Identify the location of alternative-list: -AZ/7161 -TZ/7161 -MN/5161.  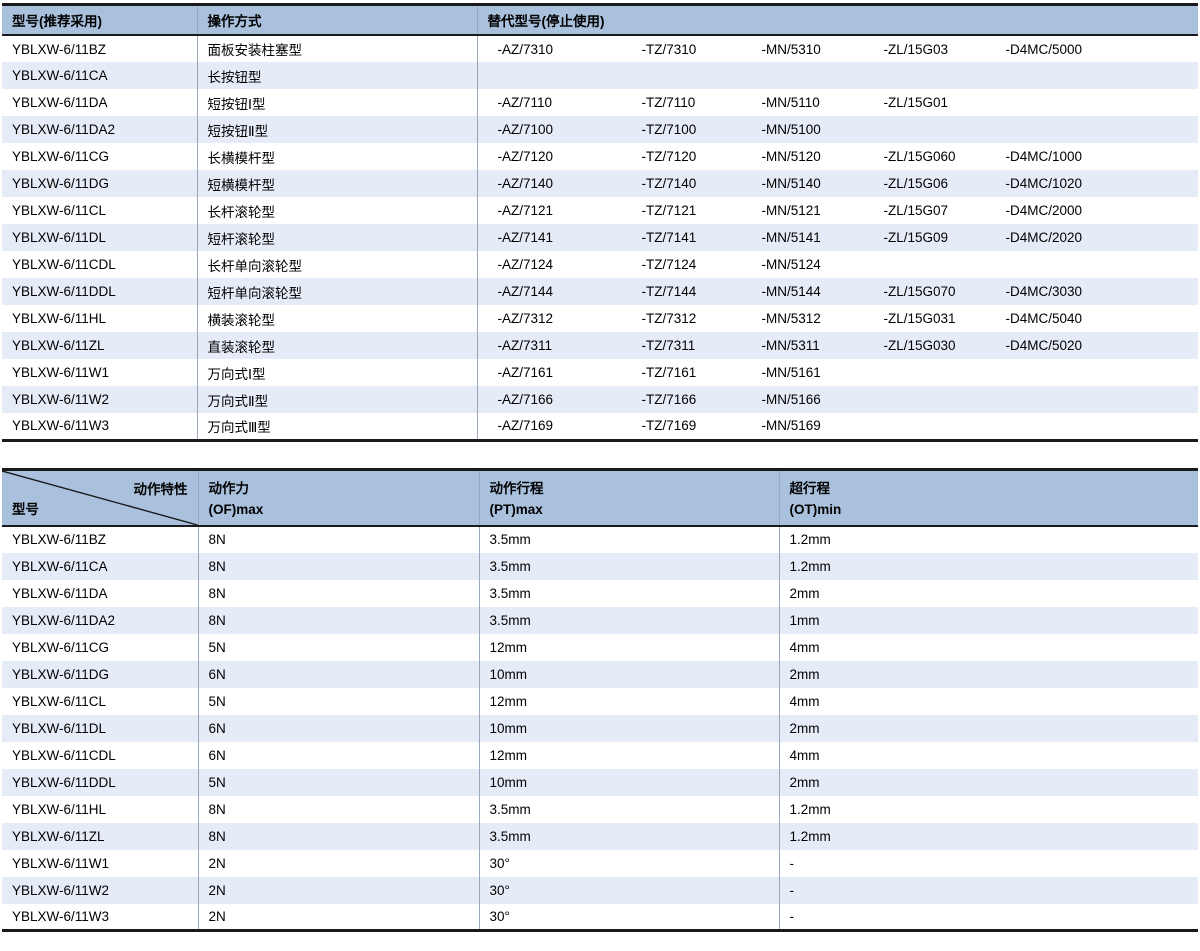
(843, 372).